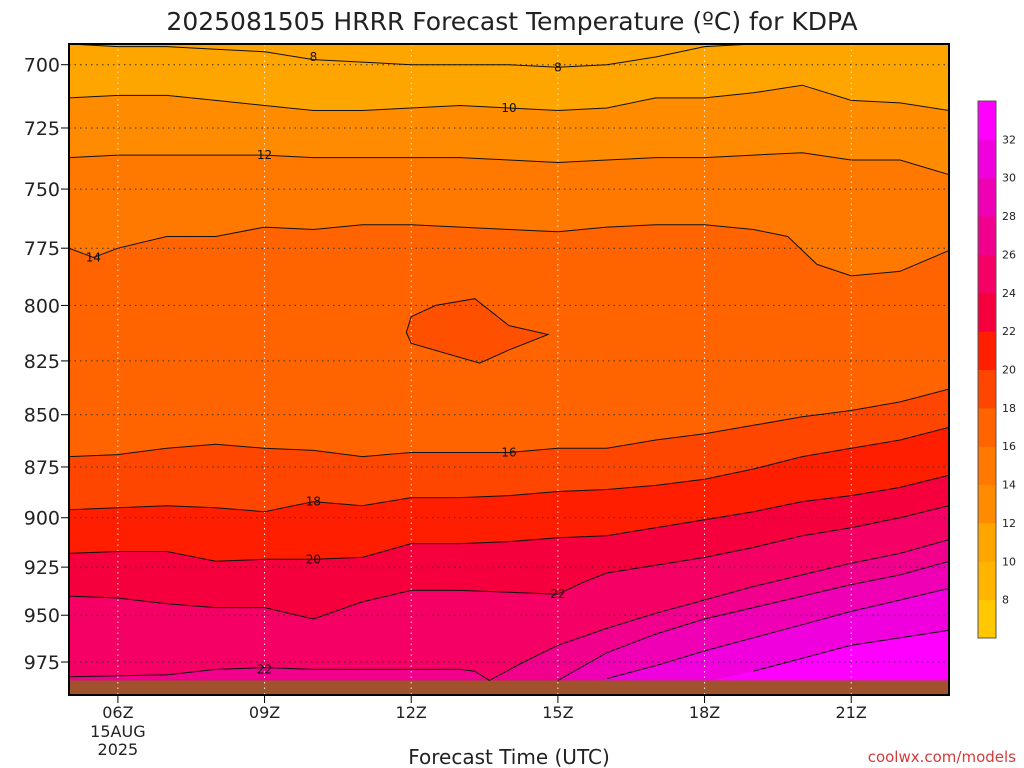 This screenshot has height=768, width=1024. What do you see at coordinates (118, 749) in the screenshot?
I see `x-year-label: 2025` at bounding box center [118, 749].